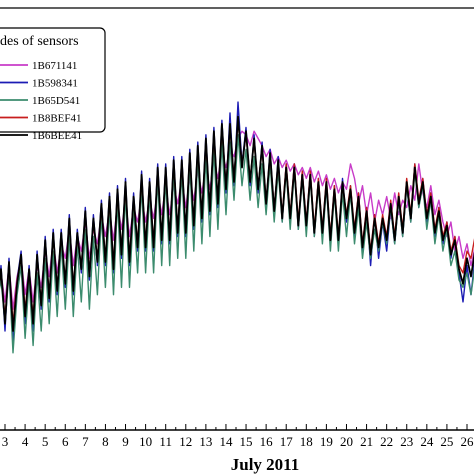 The image size is (474, 474). I want to click on legend-label: 1B6BEE41, so click(57, 136).